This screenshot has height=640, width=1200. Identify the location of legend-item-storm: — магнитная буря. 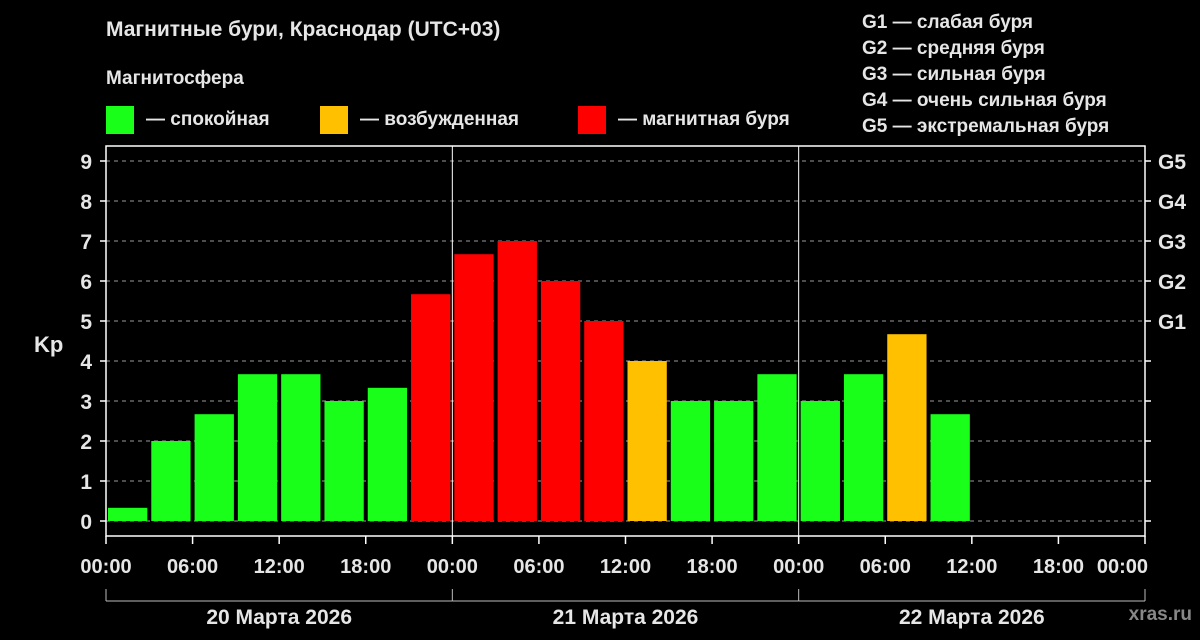
(684, 120).